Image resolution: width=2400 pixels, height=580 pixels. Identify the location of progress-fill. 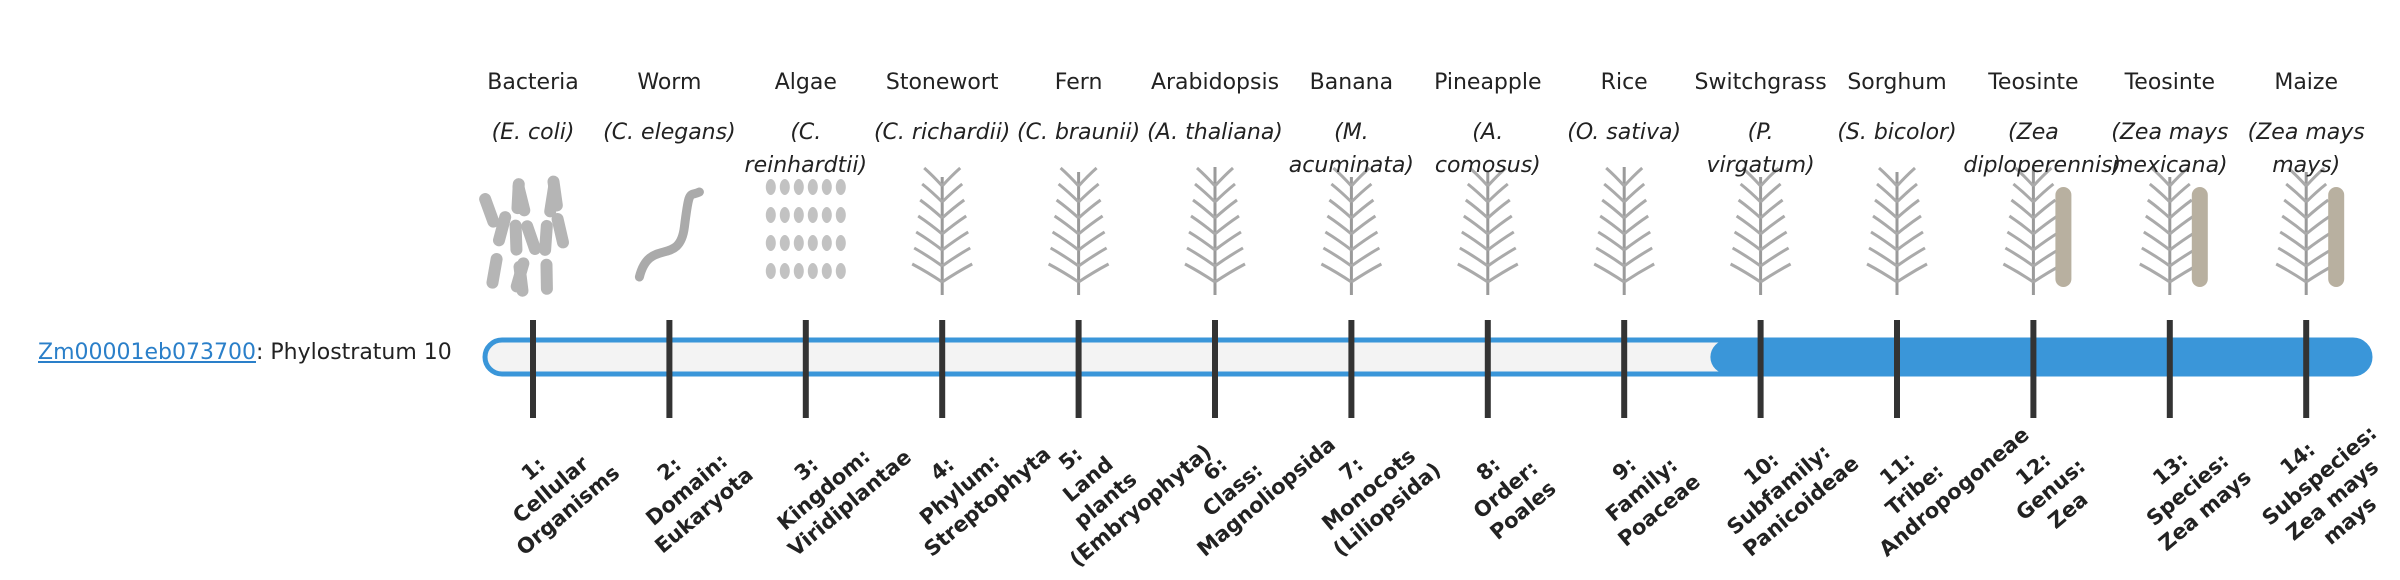
(2040, 357).